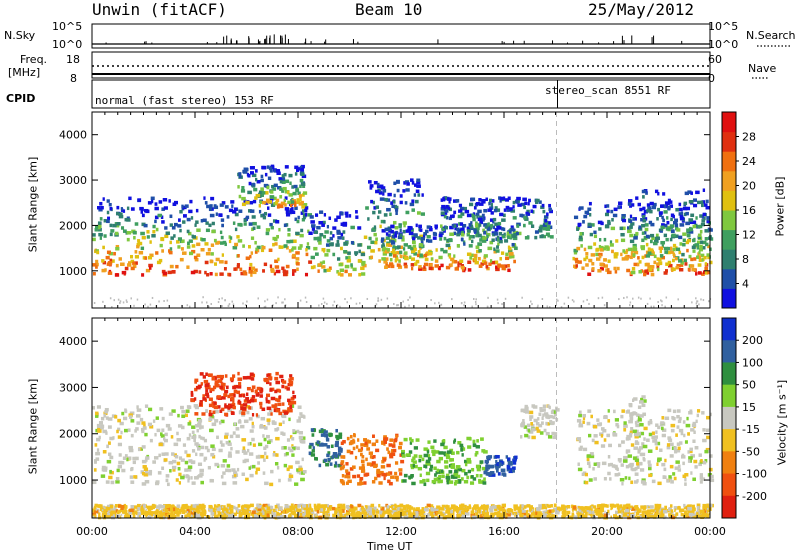  Describe the element at coordinates (372, 459) in the screenshot. I see `velocity-echo-region` at that location.